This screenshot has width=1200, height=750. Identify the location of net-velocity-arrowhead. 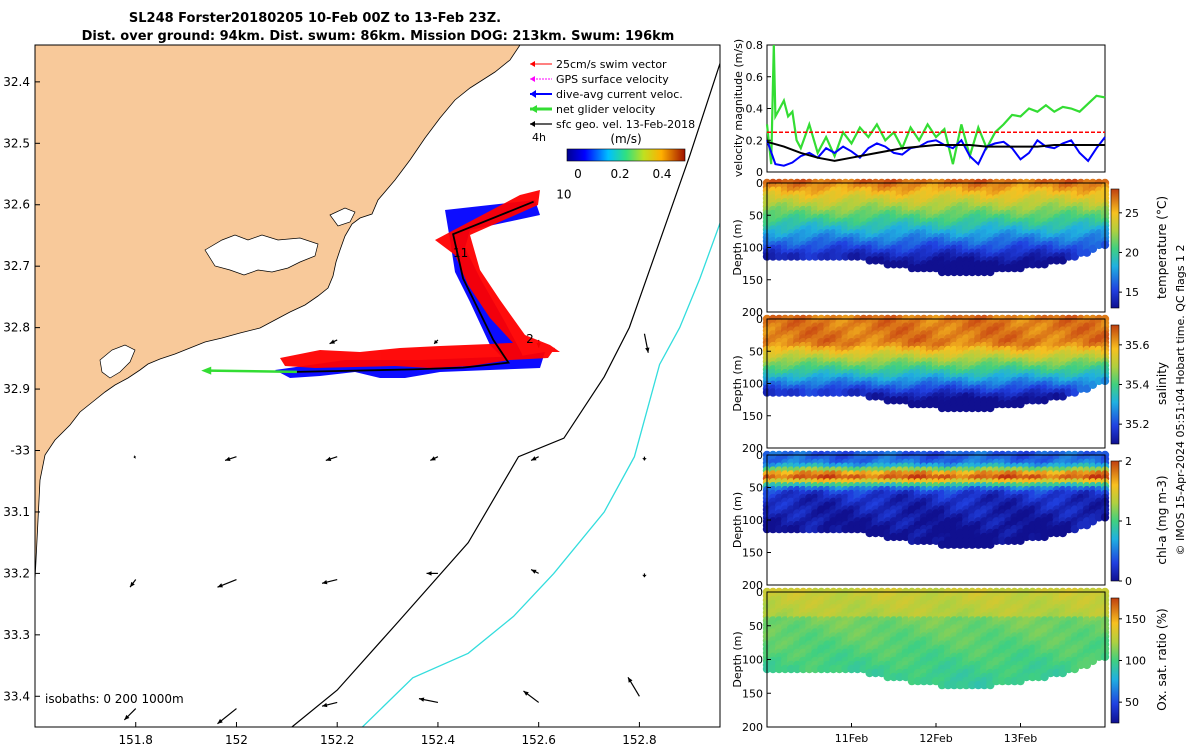
(206, 370).